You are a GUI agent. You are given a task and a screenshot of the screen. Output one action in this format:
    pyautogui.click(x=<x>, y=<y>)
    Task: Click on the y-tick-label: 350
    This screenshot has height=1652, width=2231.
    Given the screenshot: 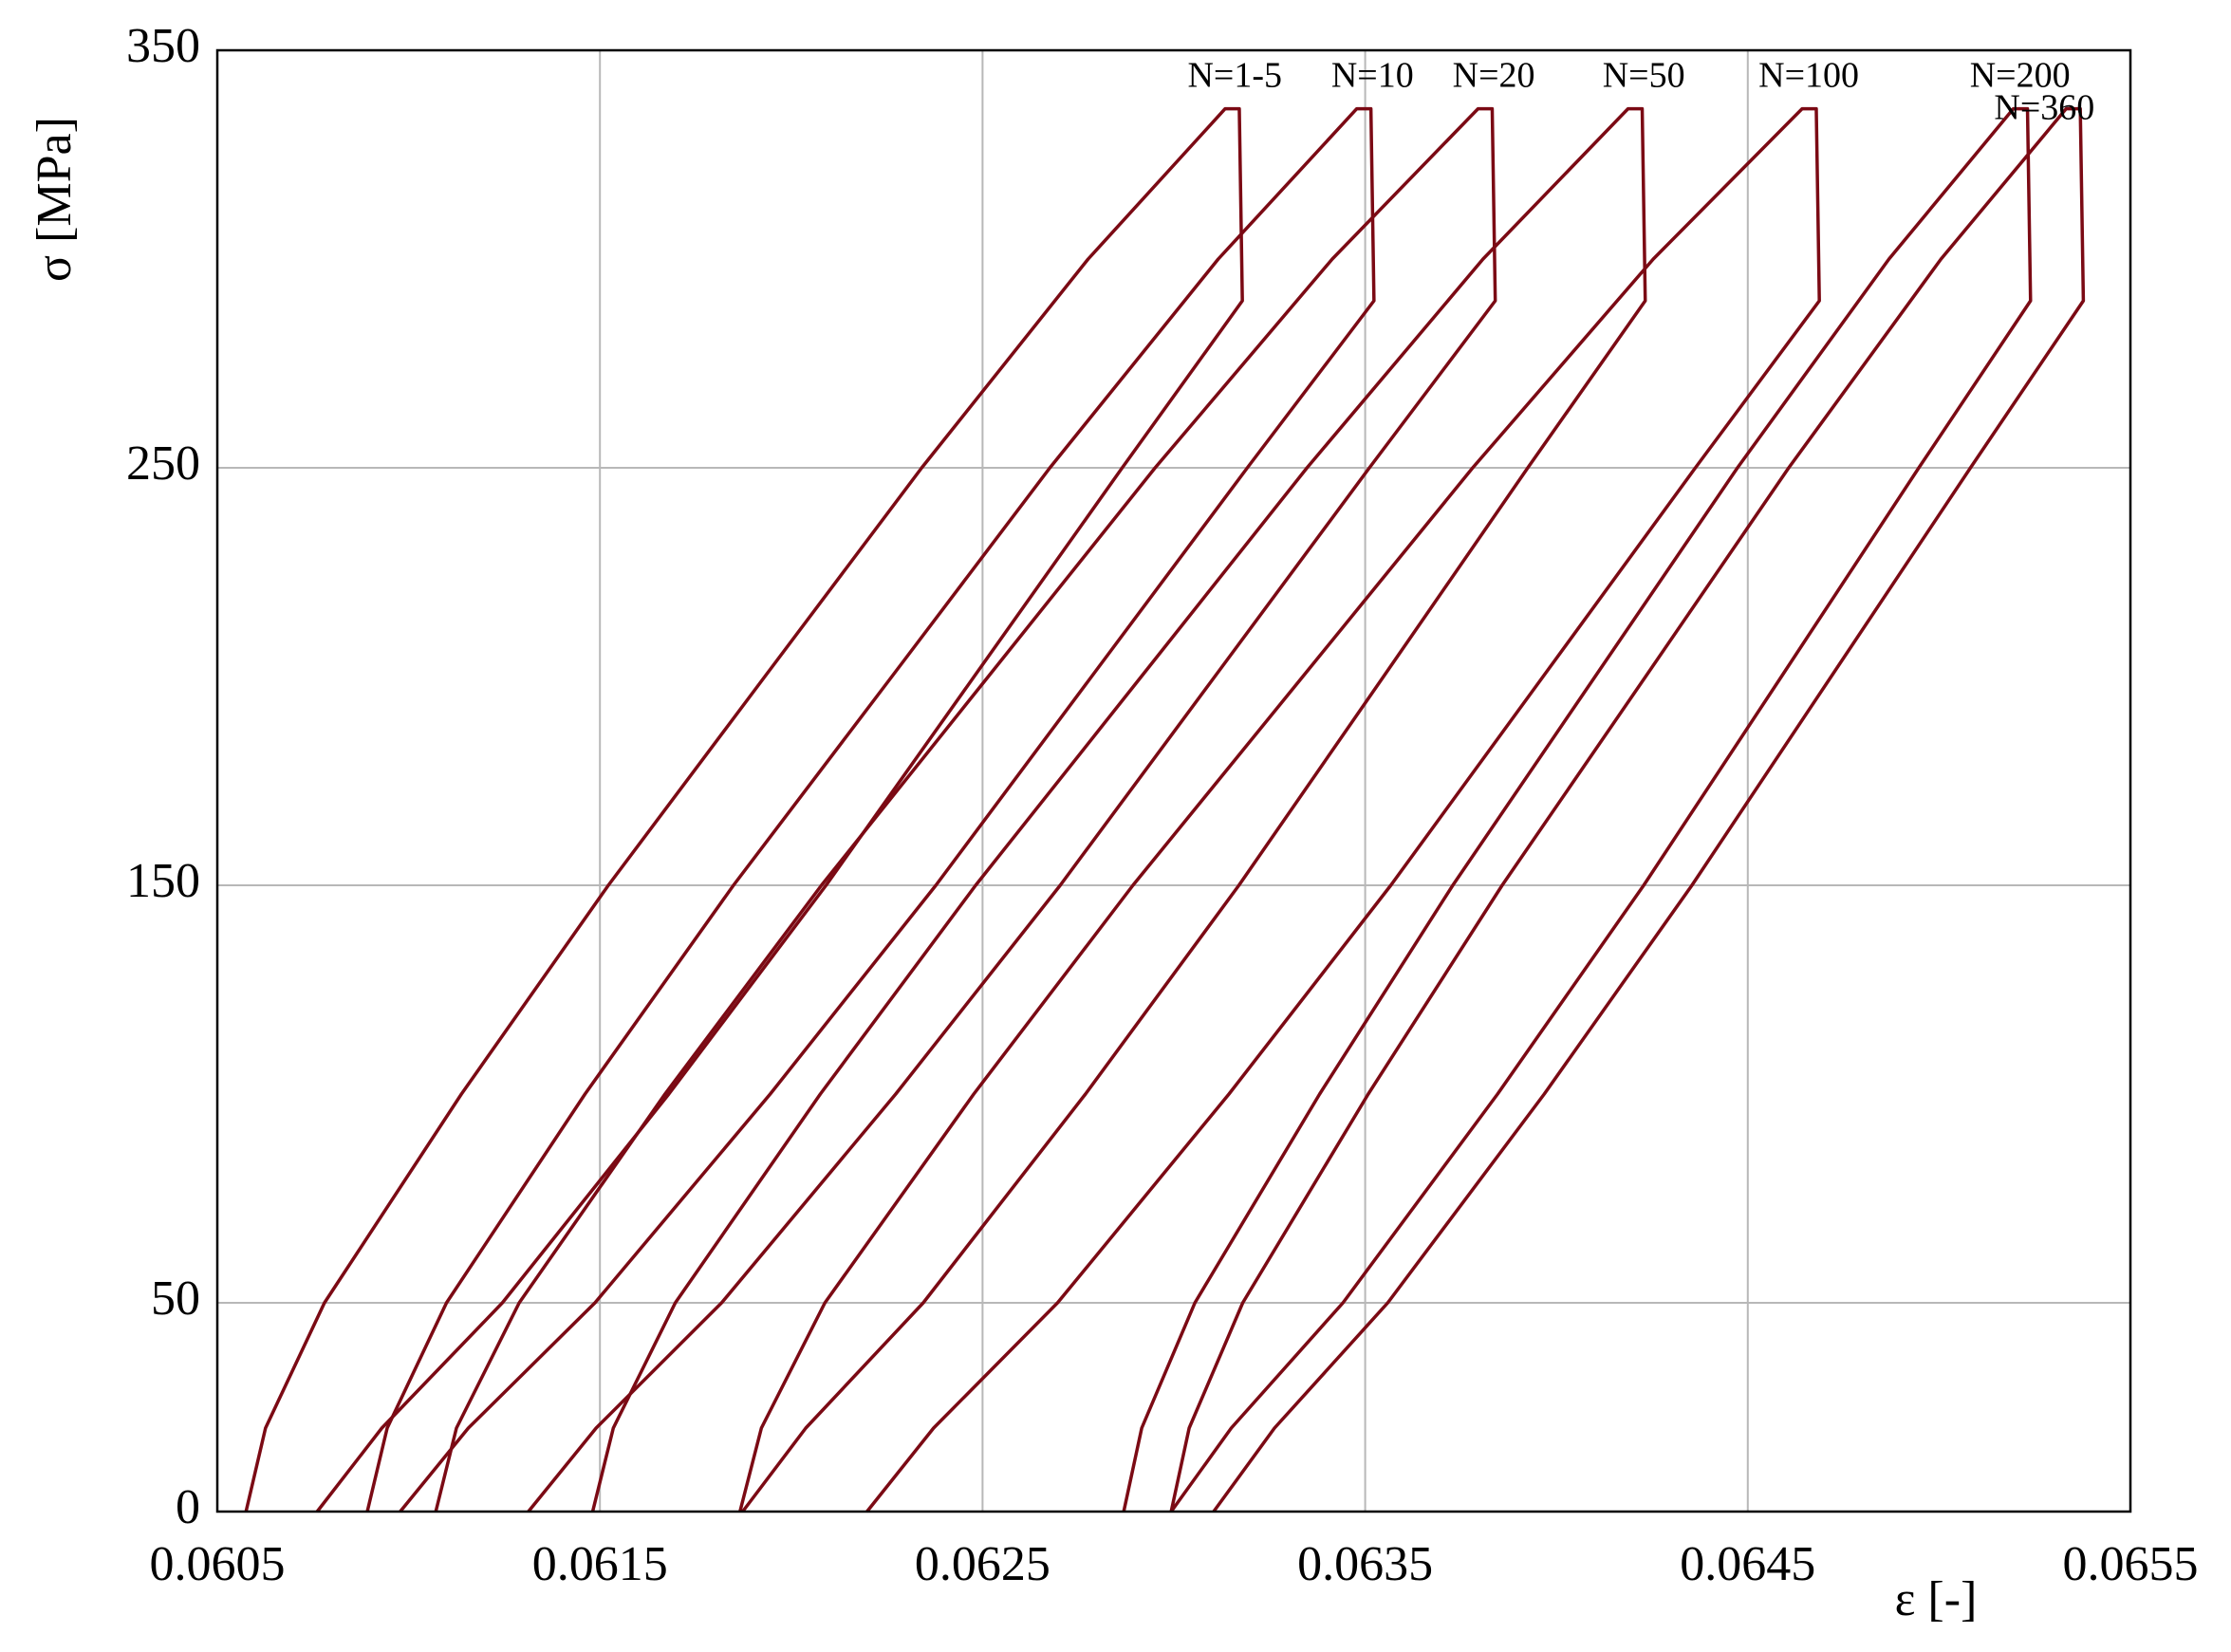 What is the action you would take?
    pyautogui.click(x=163, y=46)
    